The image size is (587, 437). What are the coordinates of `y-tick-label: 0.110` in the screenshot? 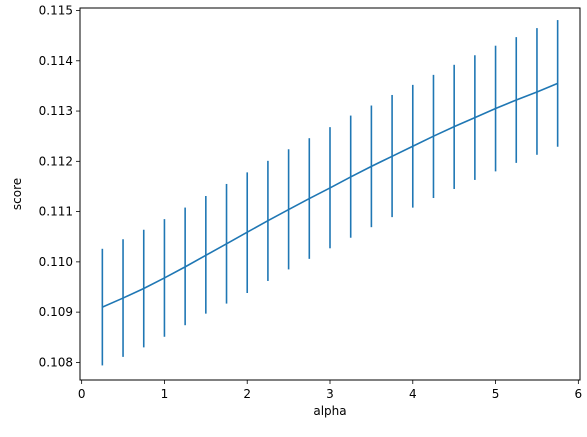 It's located at (56, 262).